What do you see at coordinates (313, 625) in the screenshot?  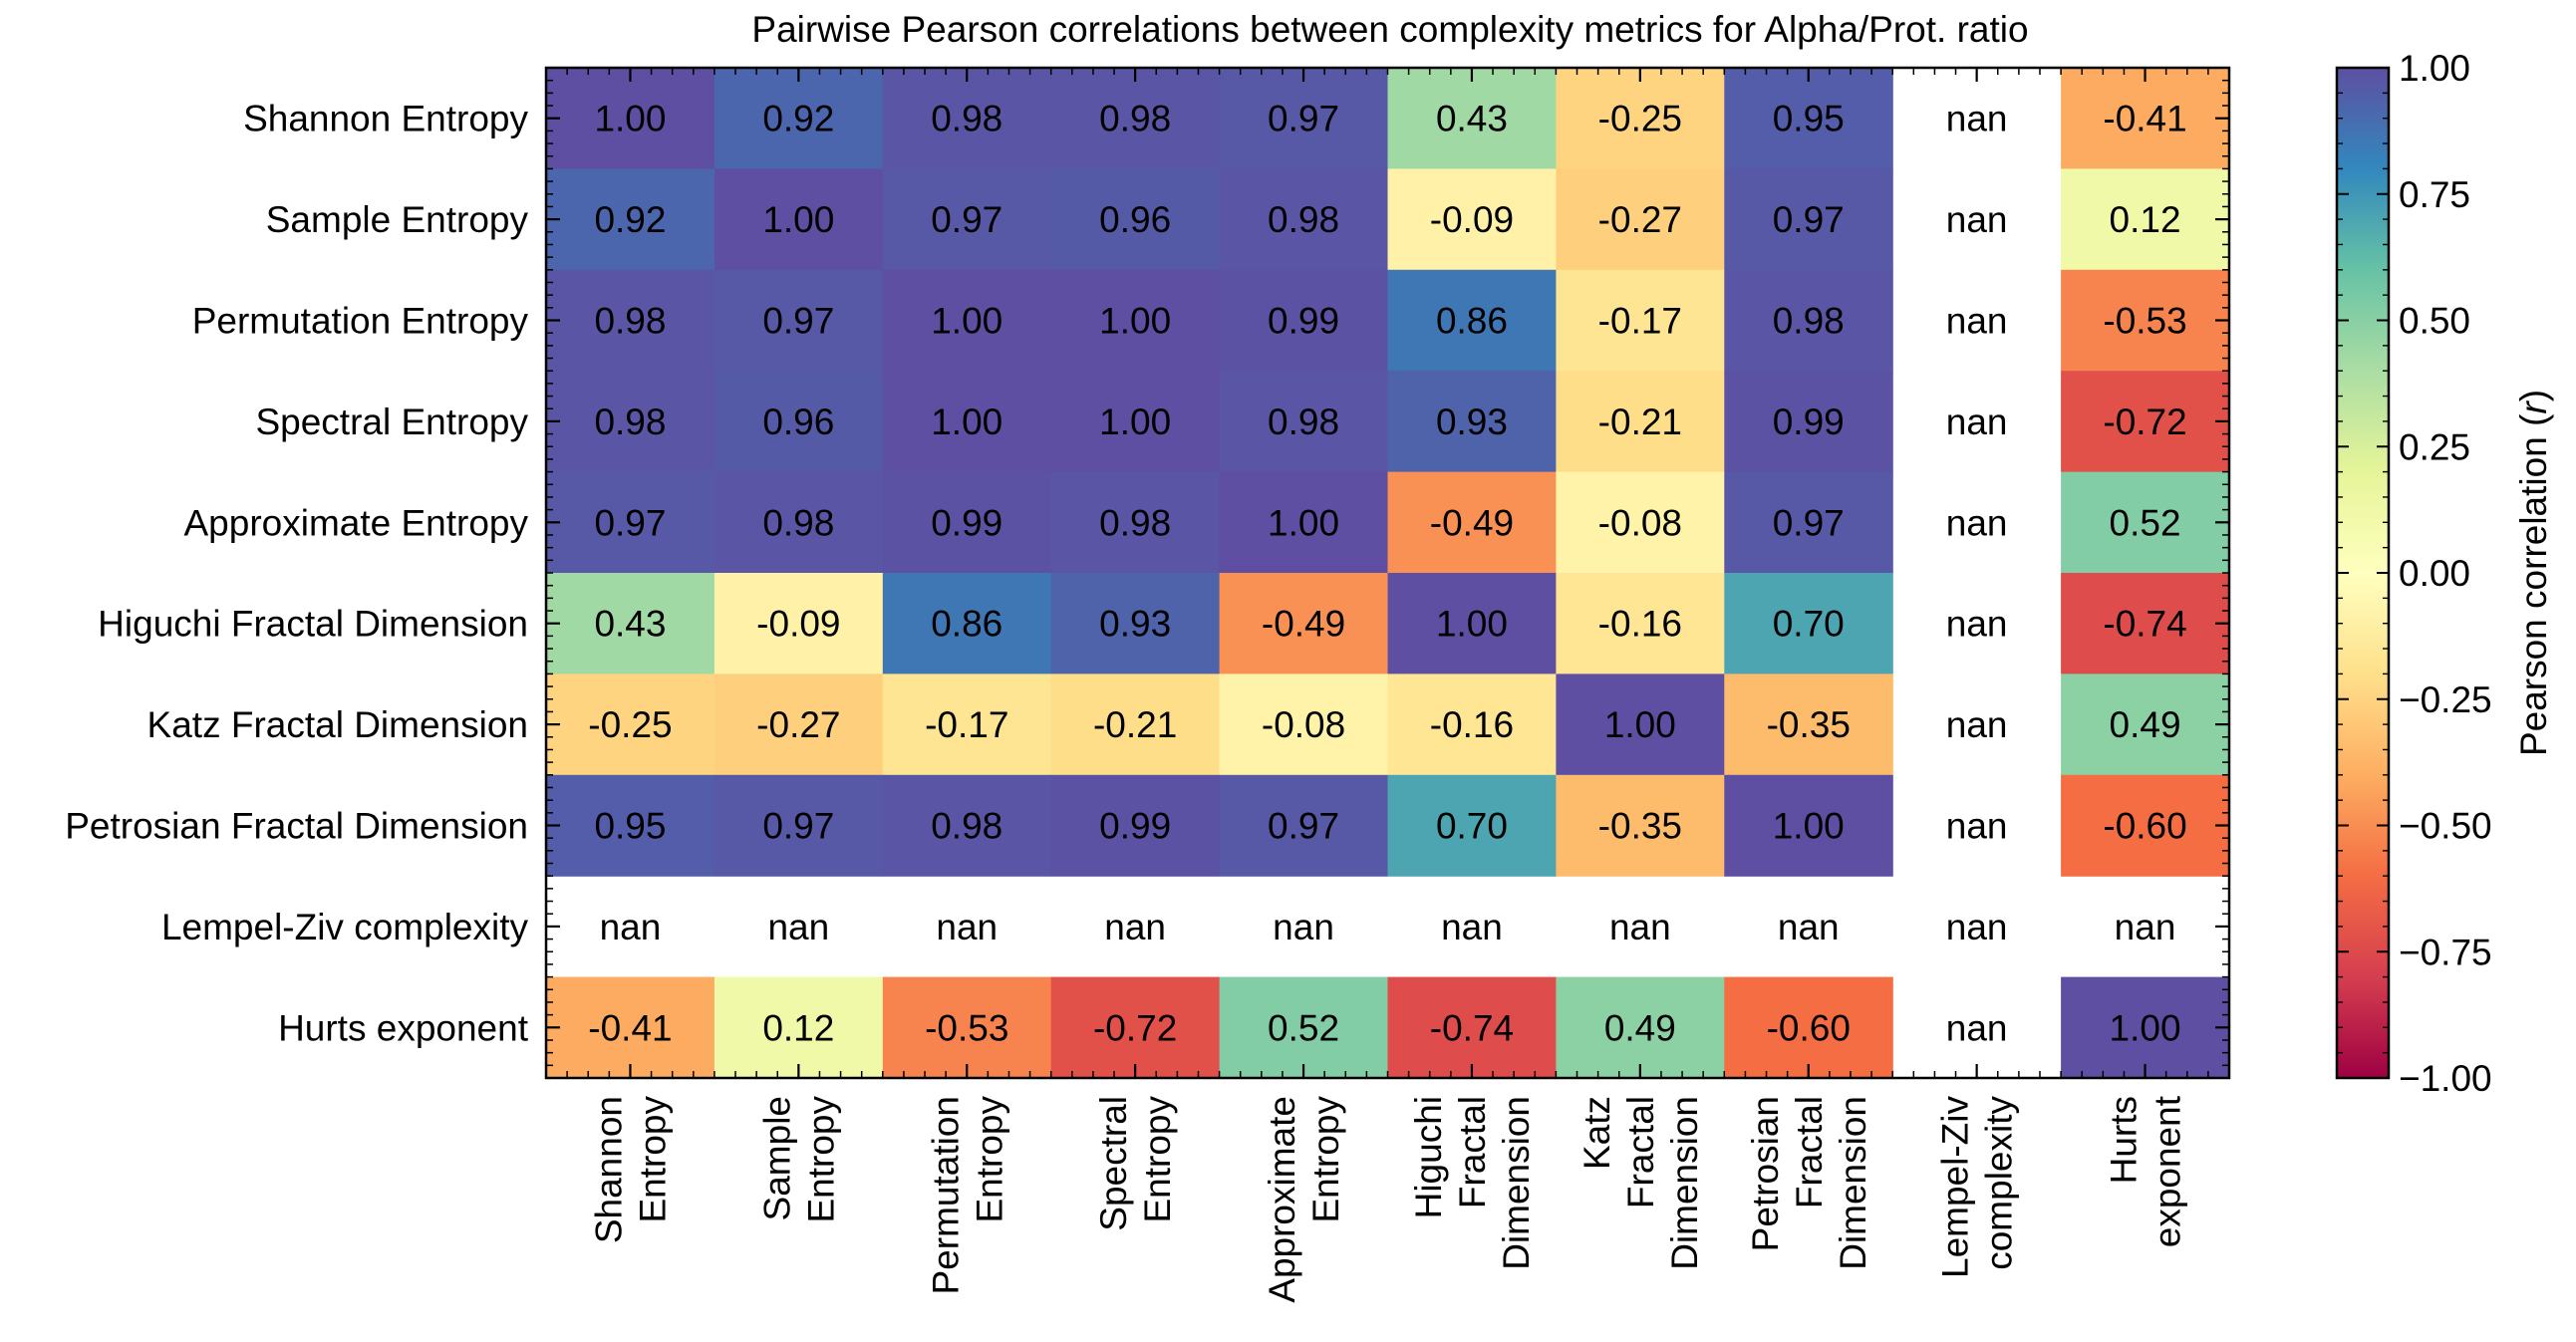 I see `y-tick-label: Higuchi Fractal Dimension` at bounding box center [313, 625].